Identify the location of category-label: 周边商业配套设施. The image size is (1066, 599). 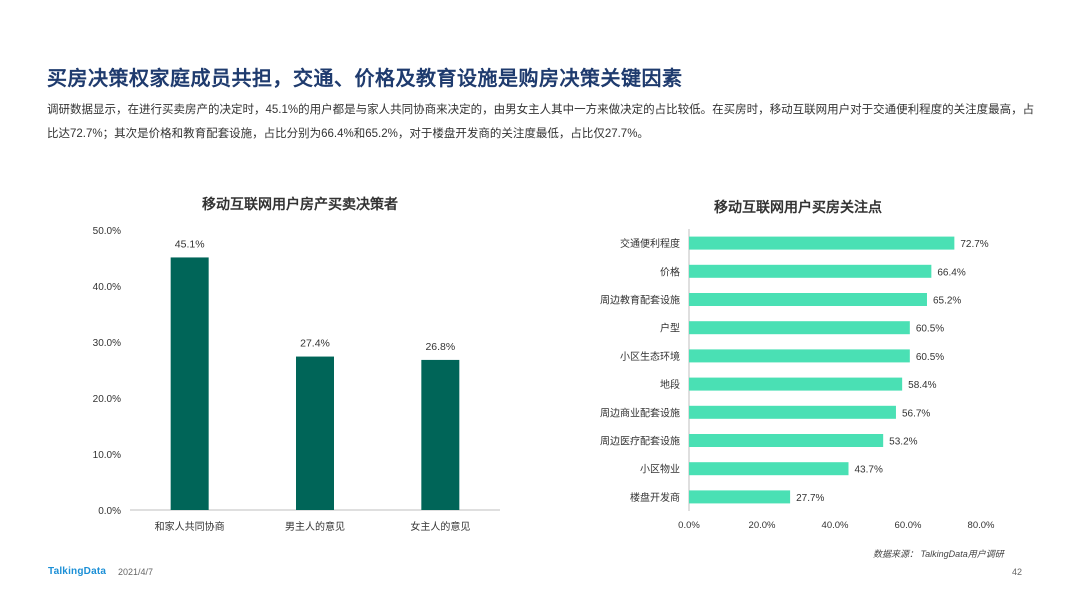
(640, 412).